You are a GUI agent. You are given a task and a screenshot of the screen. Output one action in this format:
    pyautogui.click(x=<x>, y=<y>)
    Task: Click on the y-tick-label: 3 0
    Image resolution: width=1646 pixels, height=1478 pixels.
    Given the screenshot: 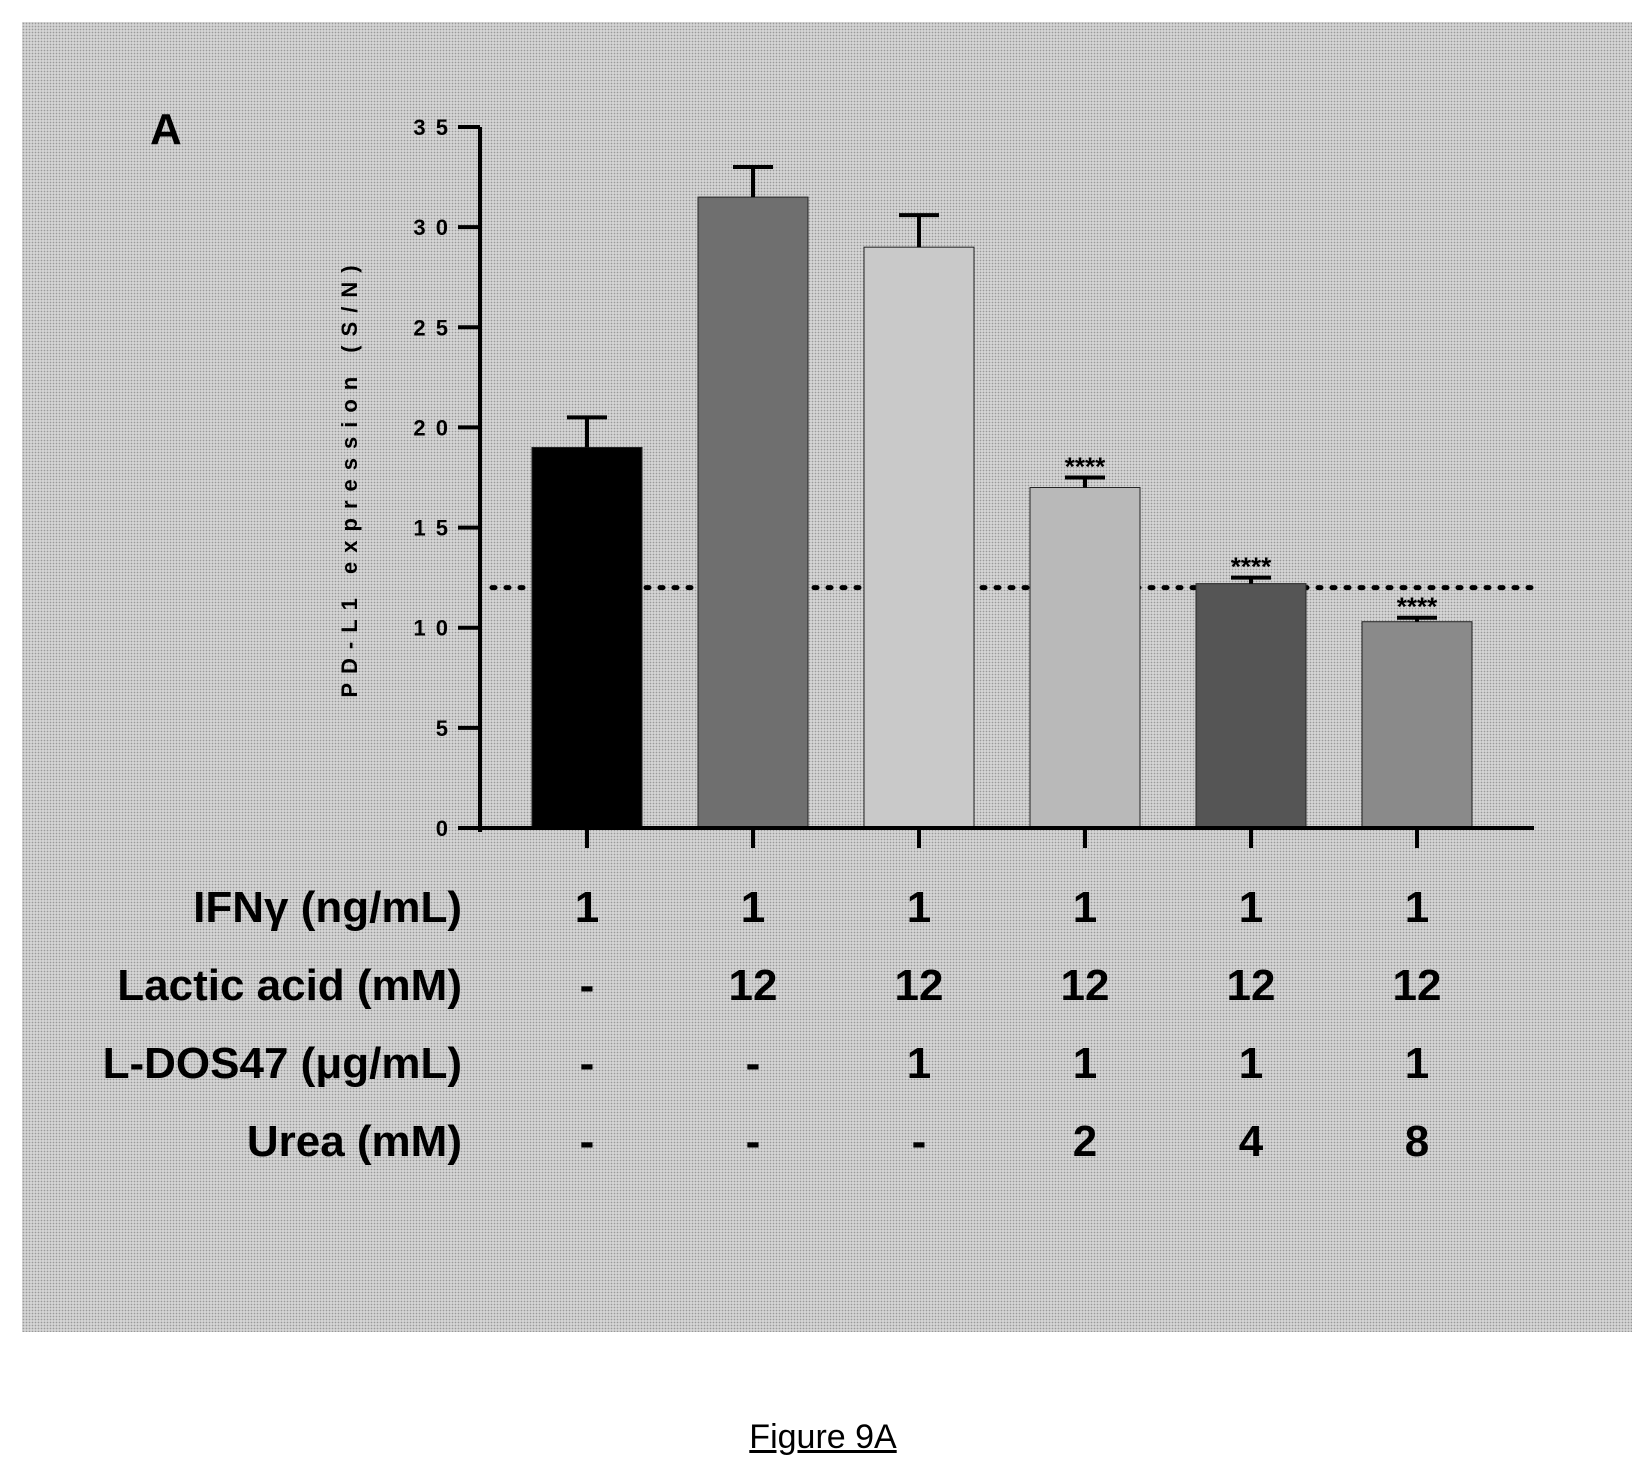 What is the action you would take?
    pyautogui.click(x=431, y=227)
    